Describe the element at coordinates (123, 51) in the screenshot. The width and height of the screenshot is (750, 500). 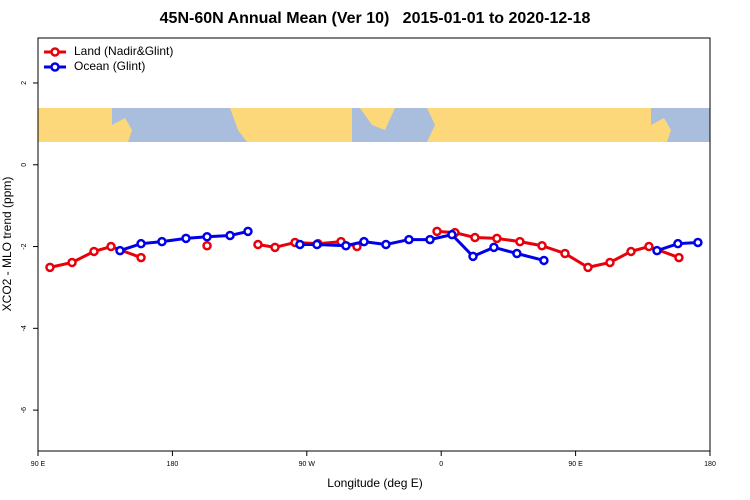
I see `legend-label: Land (Nadir&Glint)` at that location.